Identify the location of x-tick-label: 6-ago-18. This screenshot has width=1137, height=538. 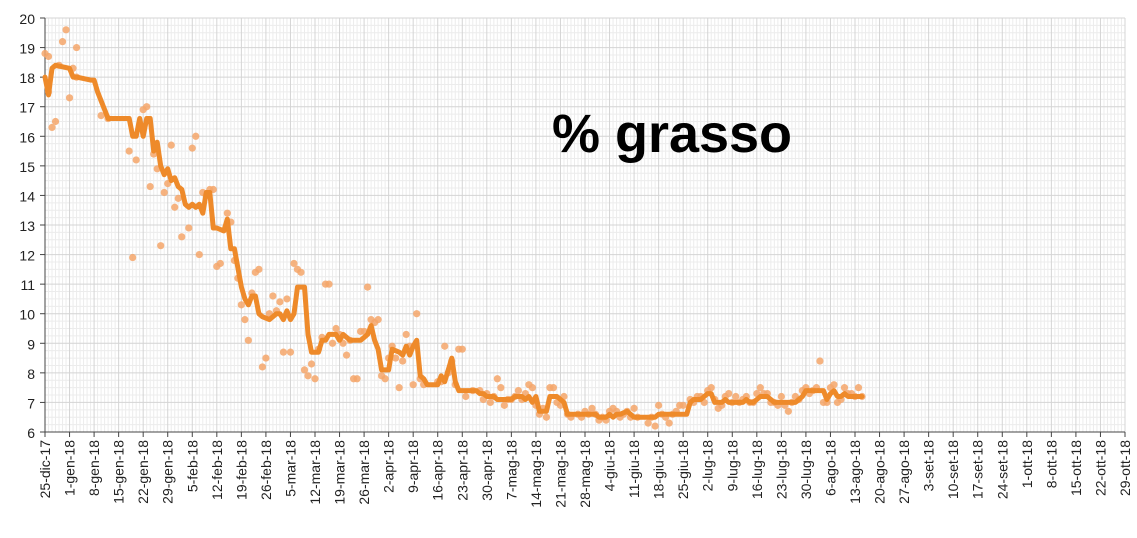
(830, 468).